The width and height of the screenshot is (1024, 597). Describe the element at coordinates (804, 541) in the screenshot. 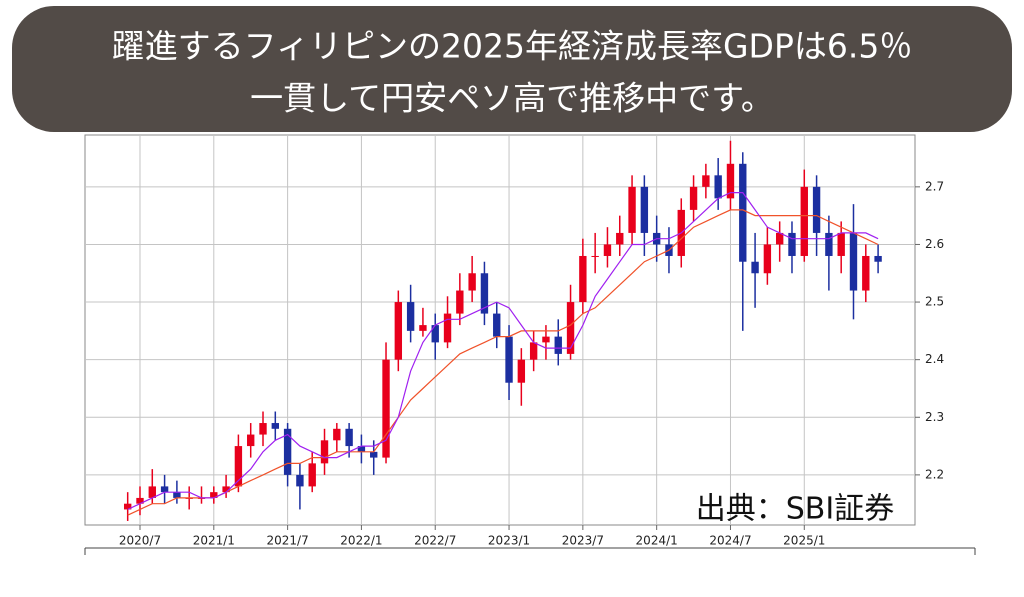

I see `x-tick-label: 2025/1` at that location.